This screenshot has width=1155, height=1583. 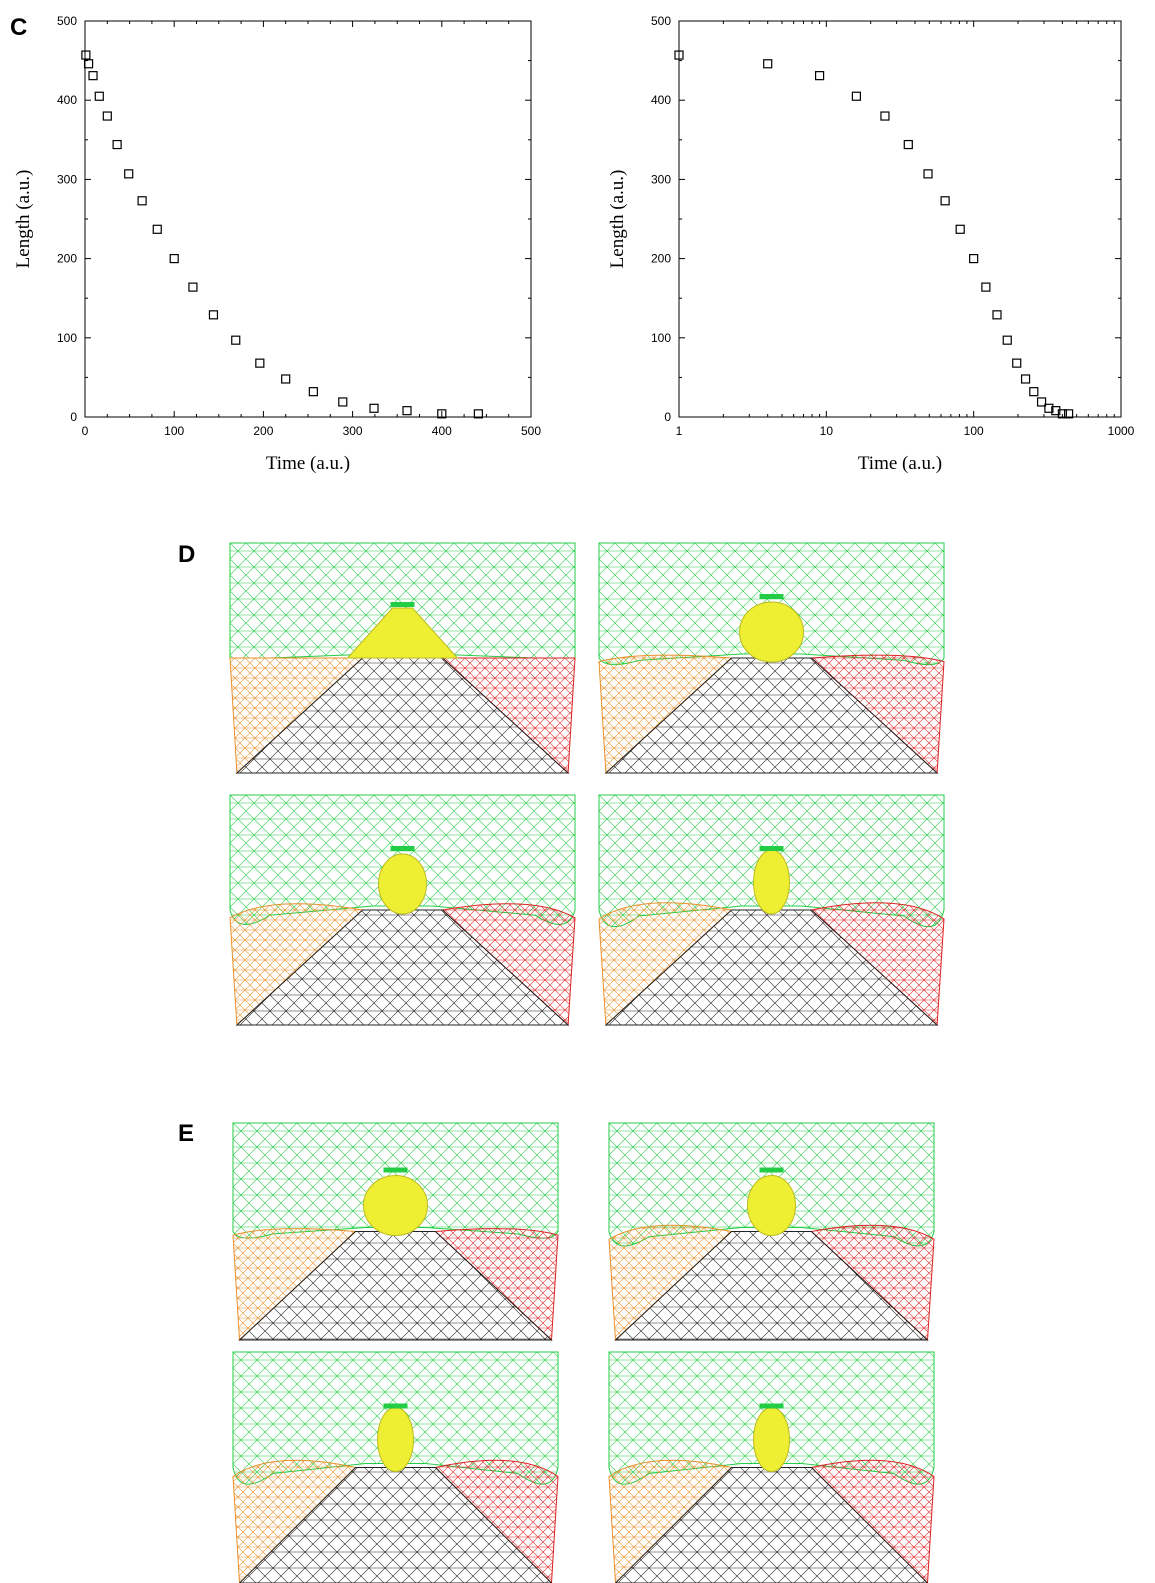 What do you see at coordinates (263, 431) in the screenshot?
I see `x-tick-label: 200` at bounding box center [263, 431].